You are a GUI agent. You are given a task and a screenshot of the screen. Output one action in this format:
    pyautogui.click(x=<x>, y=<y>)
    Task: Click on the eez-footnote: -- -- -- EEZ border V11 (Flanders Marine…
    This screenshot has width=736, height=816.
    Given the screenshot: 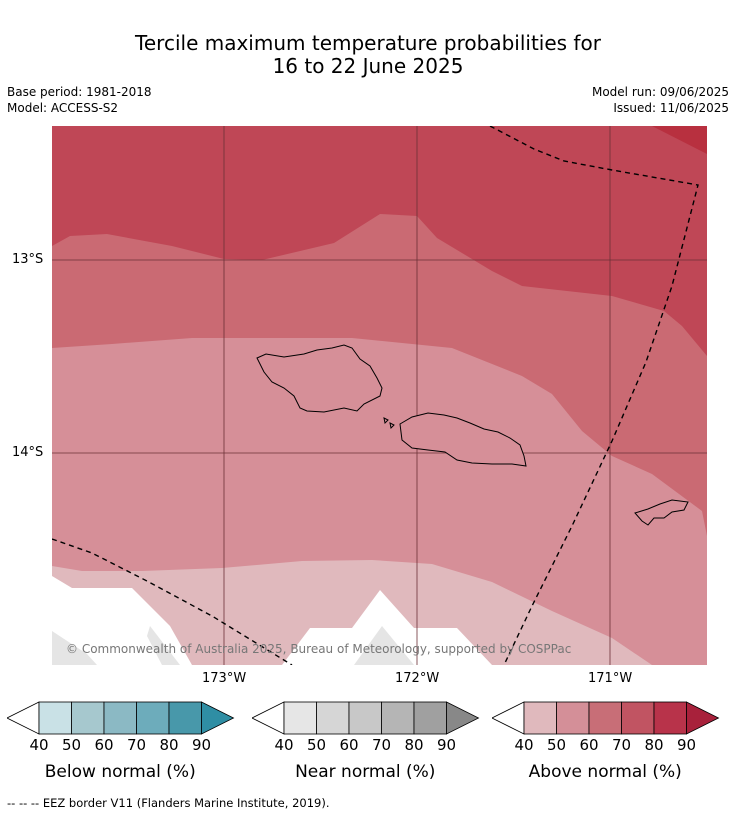 What is the action you would take?
    pyautogui.click(x=168, y=803)
    